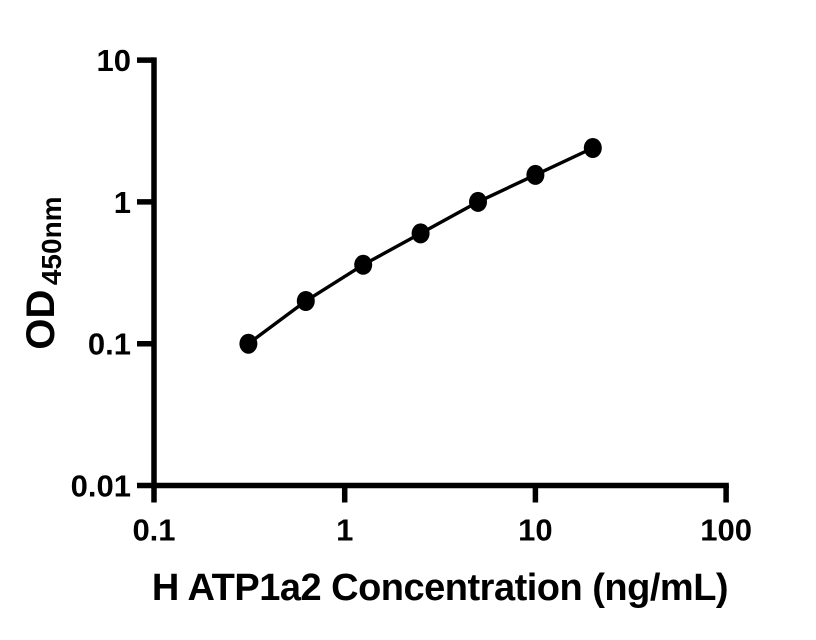 This screenshot has height=640, width=816. What do you see at coordinates (109, 344) in the screenshot?
I see `y-tick-label: 0.1` at bounding box center [109, 344].